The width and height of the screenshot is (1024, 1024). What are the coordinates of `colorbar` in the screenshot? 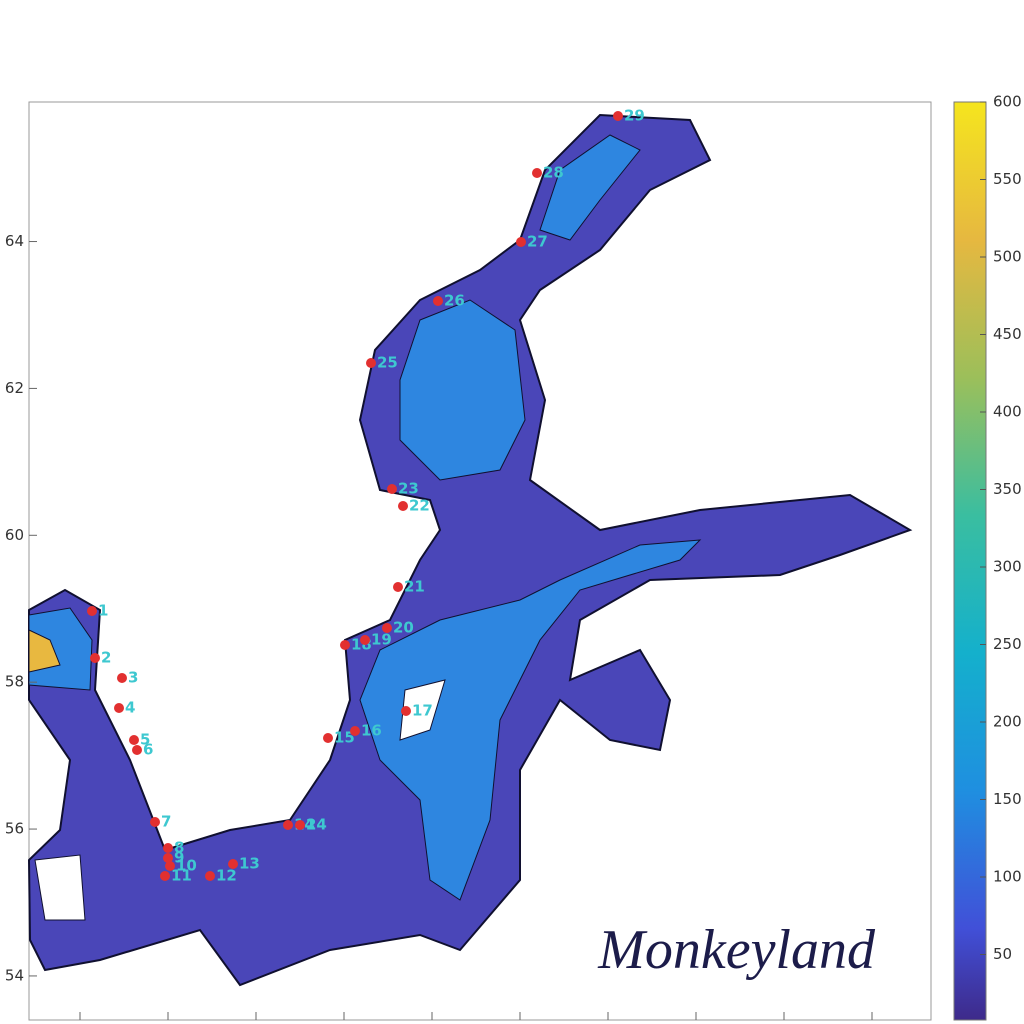 It's located at (970, 561).